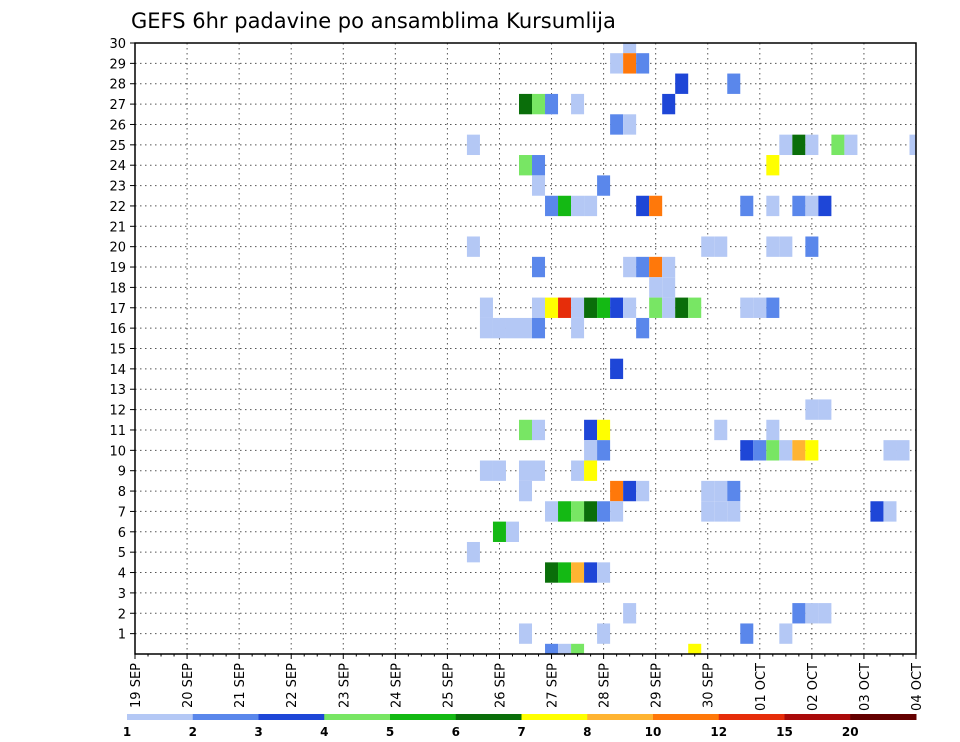 This screenshot has width=960, height=742. What do you see at coordinates (122, 614) in the screenshot?
I see `y-tick-label: 2` at bounding box center [122, 614].